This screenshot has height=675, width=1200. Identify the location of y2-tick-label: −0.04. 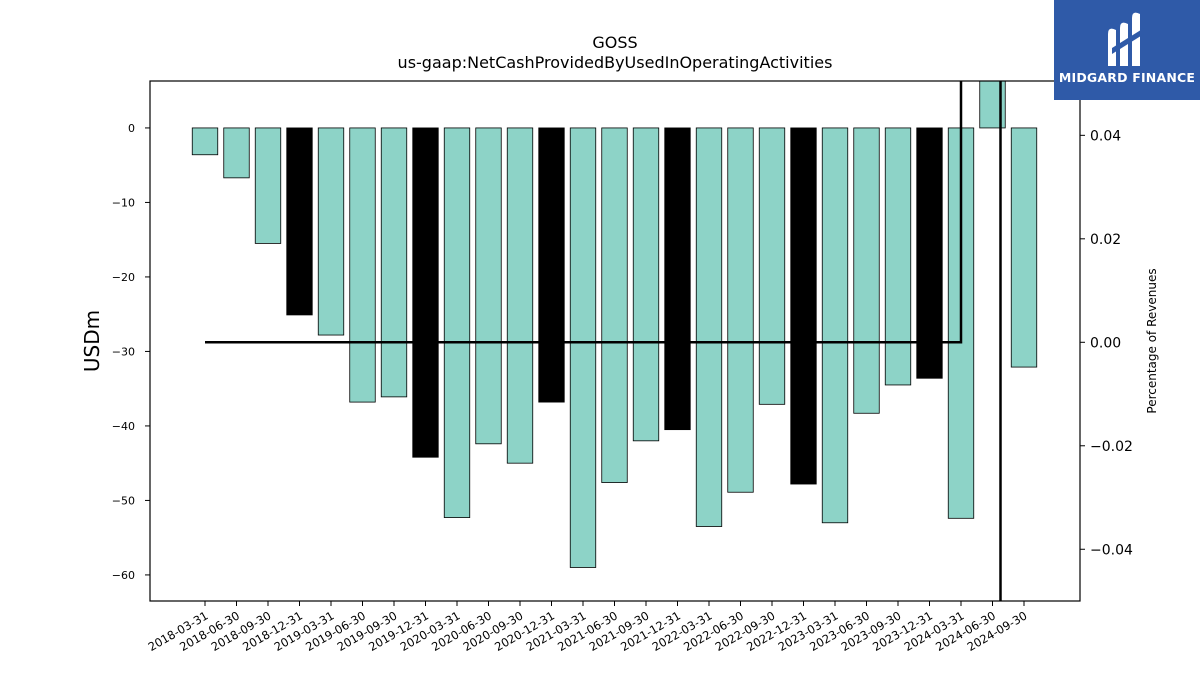
(1111, 550).